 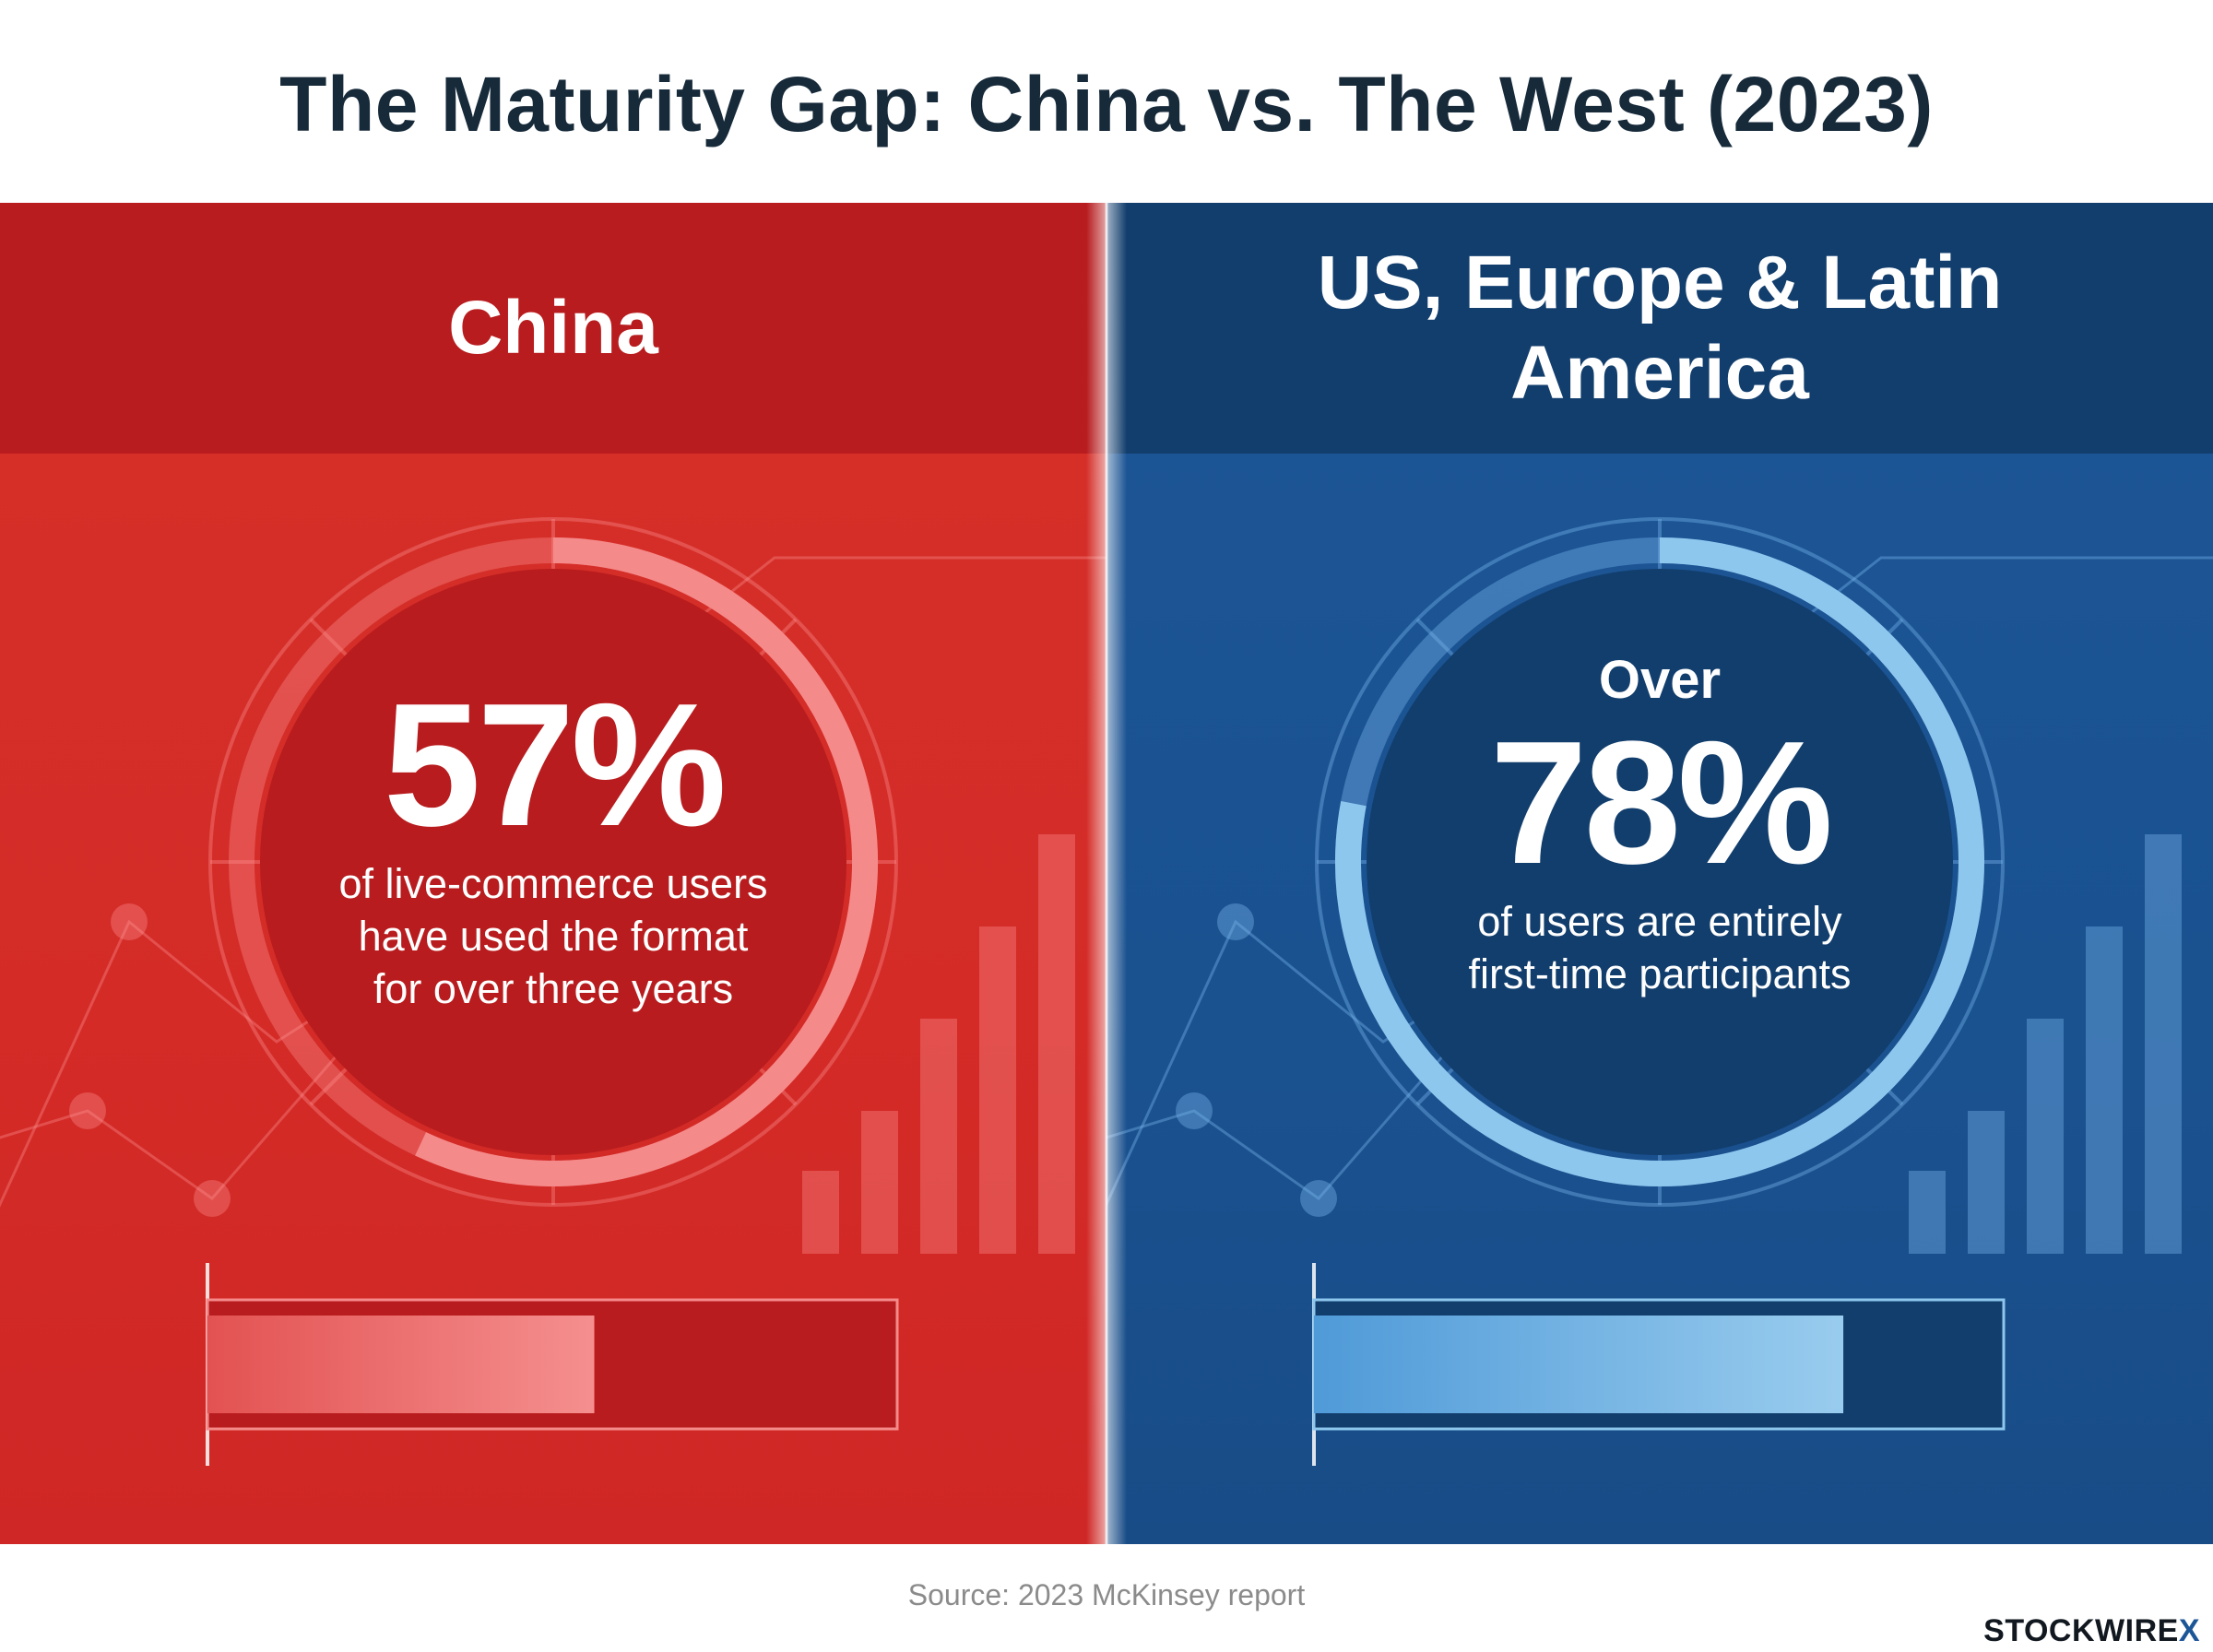 I want to click on china-gauge-ring, so click(x=553, y=862).